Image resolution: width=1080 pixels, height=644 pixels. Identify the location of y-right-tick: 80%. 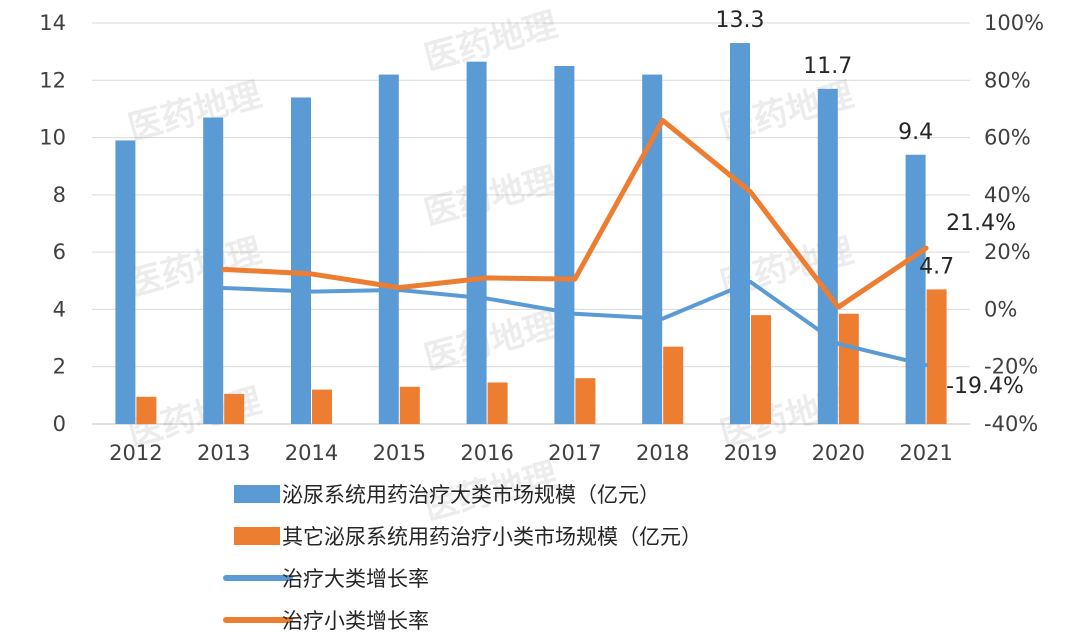
(1007, 80).